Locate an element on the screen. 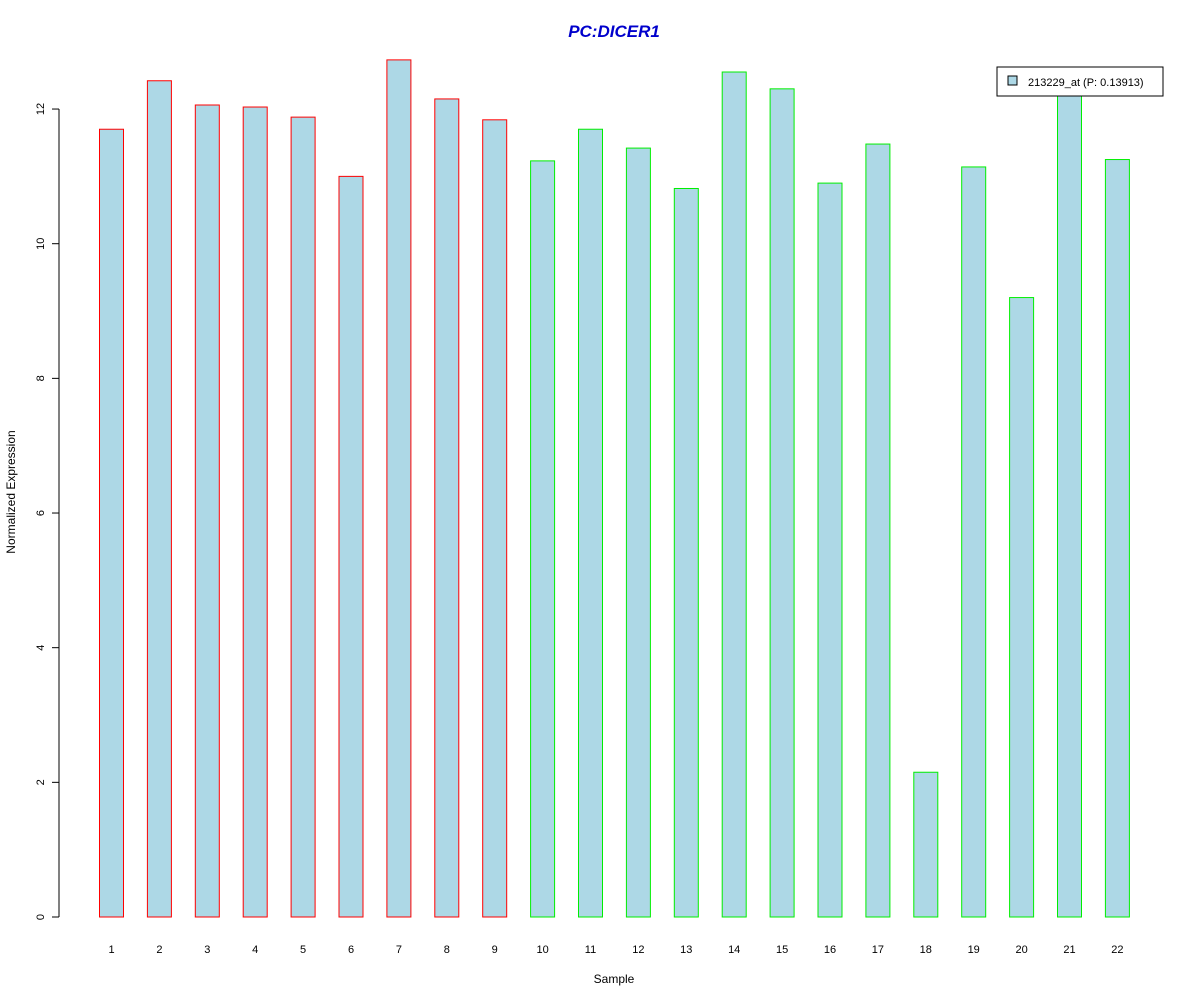 This screenshot has height=1000, width=1200. x-axis-label: Sample is located at coordinates (614, 979).